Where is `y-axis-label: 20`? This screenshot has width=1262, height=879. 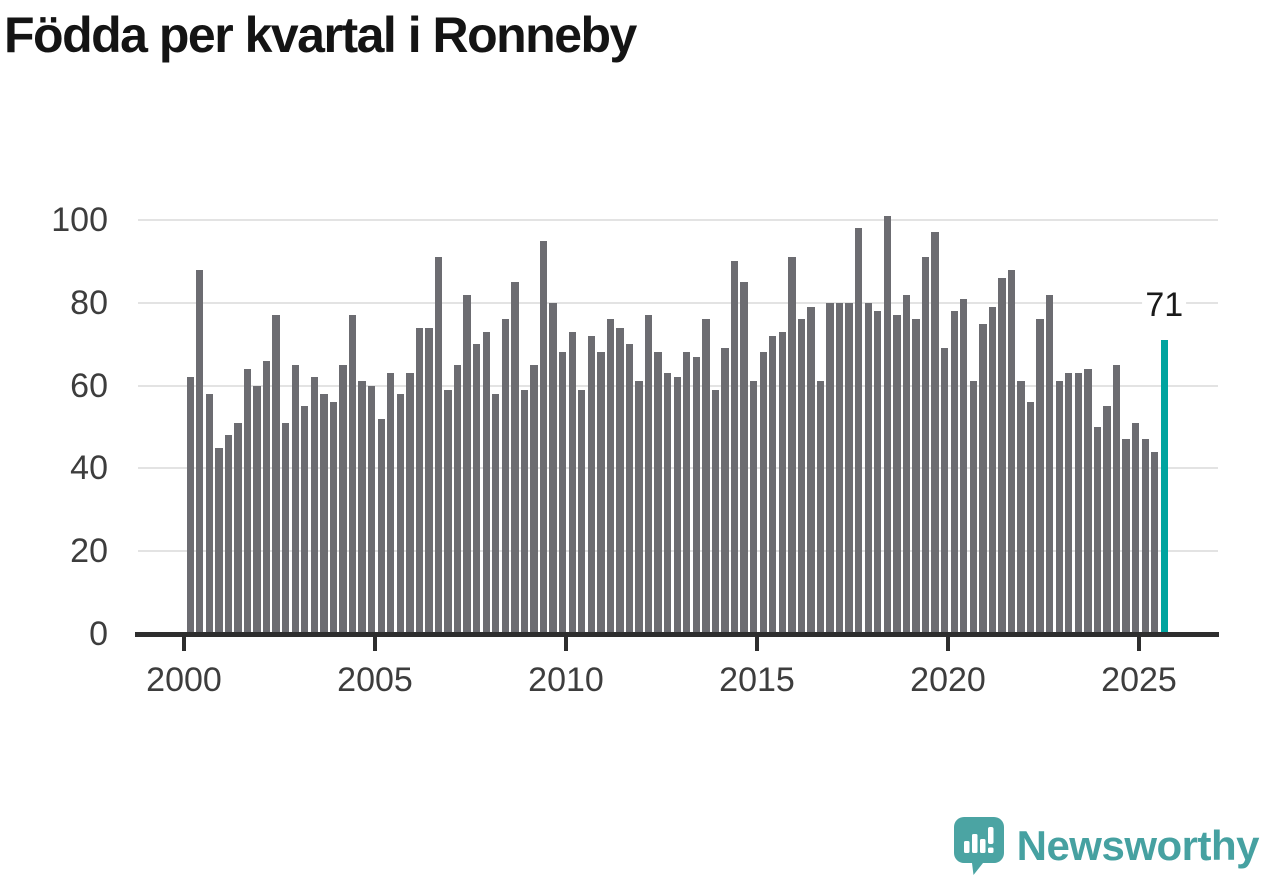
y-axis-label: 20 is located at coordinates (89, 551).